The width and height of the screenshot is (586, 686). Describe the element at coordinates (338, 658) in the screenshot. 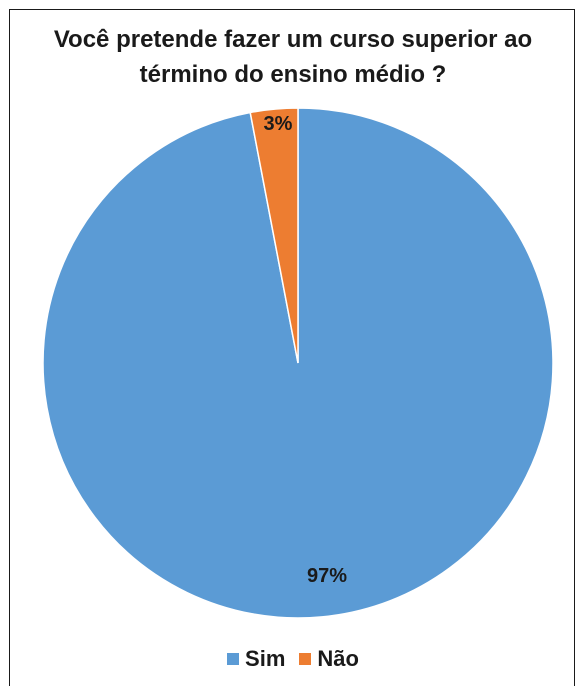

I see `legend-label-nao: Não` at that location.